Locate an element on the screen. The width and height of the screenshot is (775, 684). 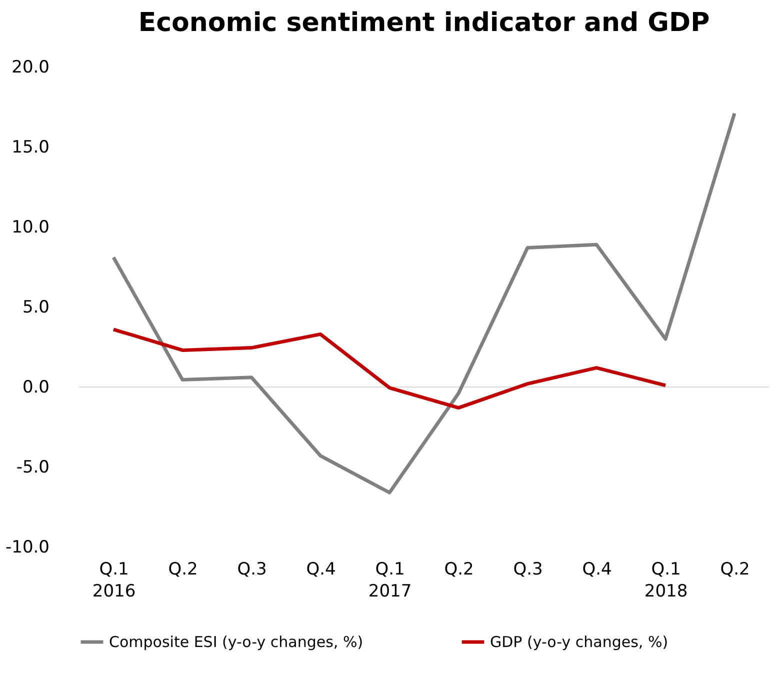
y-tick-label: -10.0 is located at coordinates (28, 548).